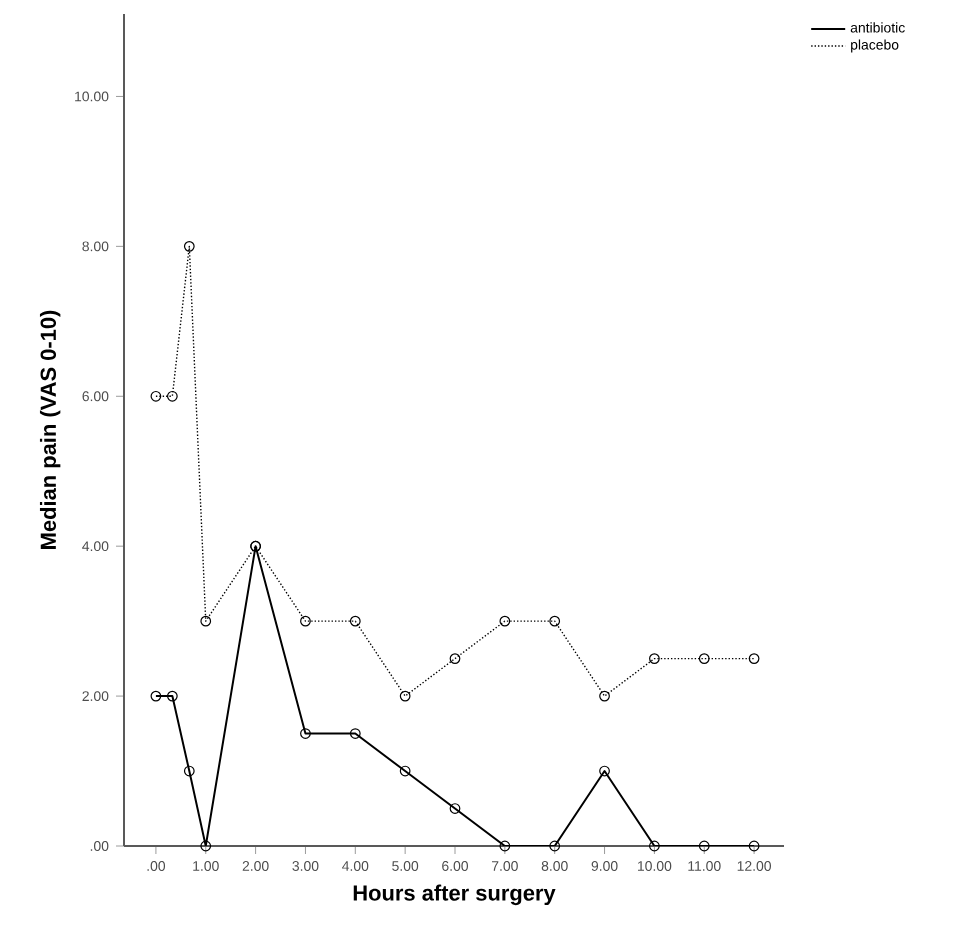  Describe the element at coordinates (454, 895) in the screenshot. I see `x-axis-title: Hours after surgery` at that location.